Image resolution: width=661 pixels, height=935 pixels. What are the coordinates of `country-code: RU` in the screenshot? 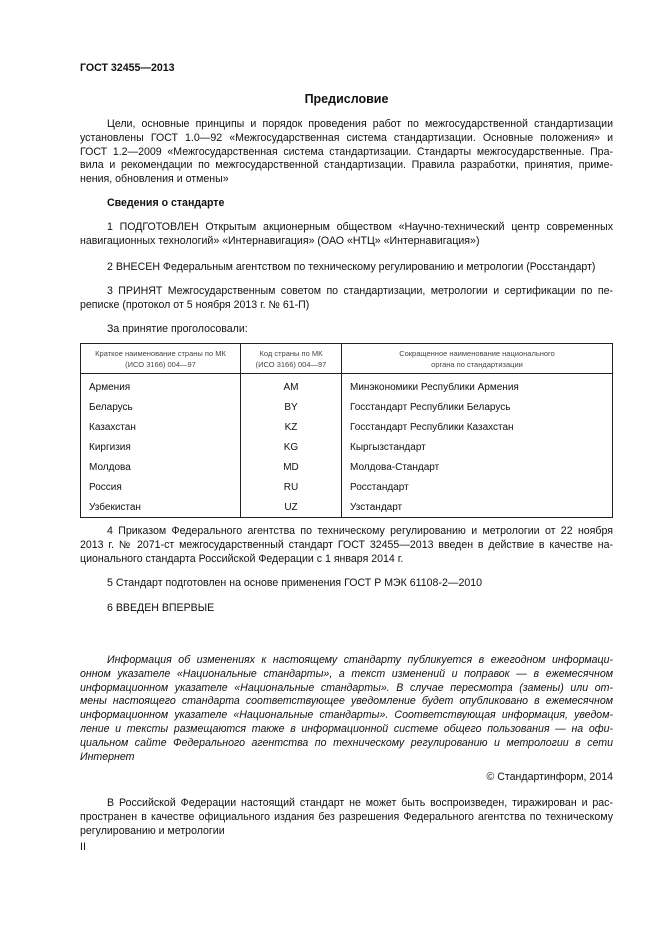 It's located at (291, 487).